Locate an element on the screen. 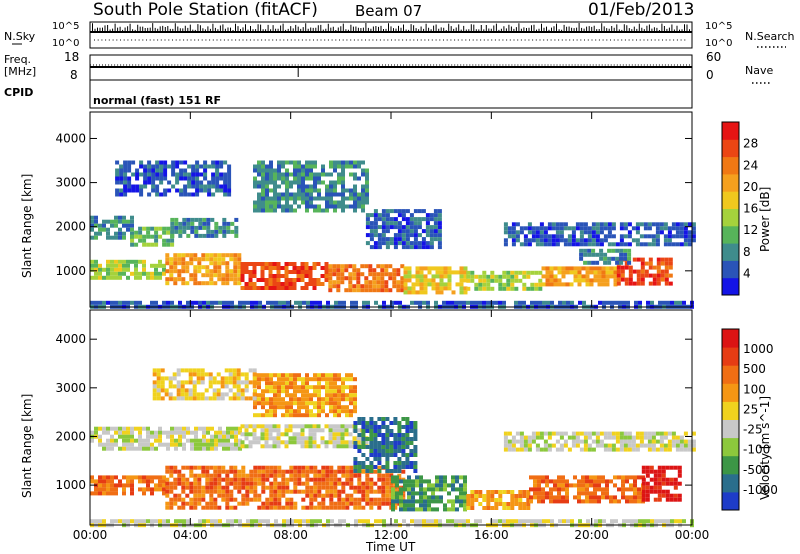 Image resolution: width=800 pixels, height=554 pixels. nsearch-top-tick: 10^5 is located at coordinates (719, 26).